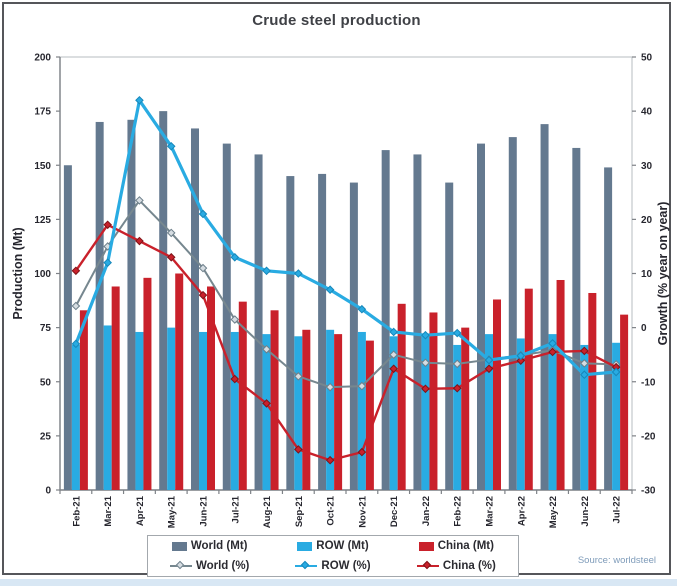 This screenshot has width=677, height=586. Describe the element at coordinates (617, 509) in the screenshot. I see `svg-text: Jul-22` at that location.